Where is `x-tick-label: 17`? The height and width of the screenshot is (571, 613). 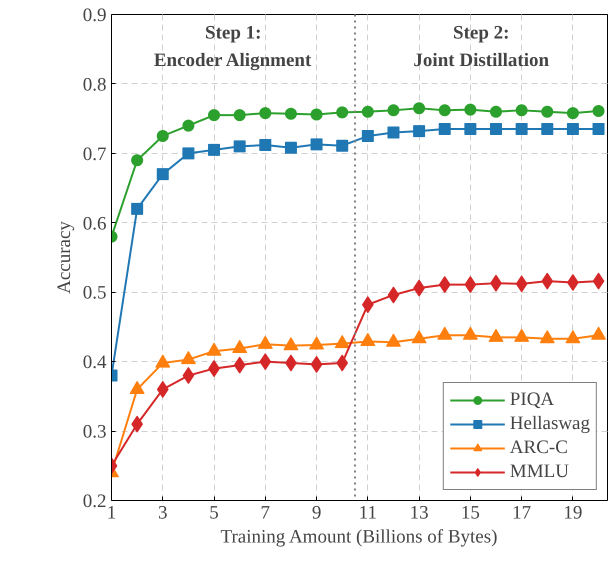 x-tick-label: 17 is located at coordinates (522, 513).